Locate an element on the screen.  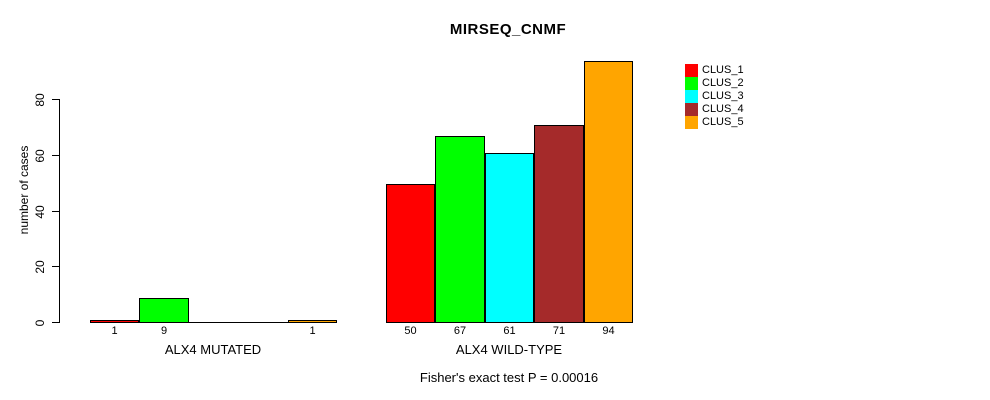
legend-label-clus_3: CLUS_3 is located at coordinates (723, 96).